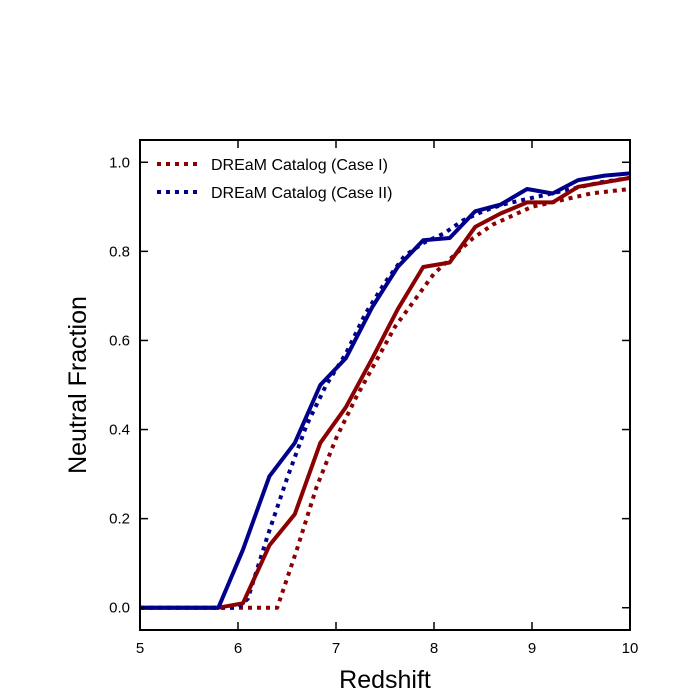 The image size is (700, 700). I want to click on y-tick-label: 0.6, so click(119, 340).